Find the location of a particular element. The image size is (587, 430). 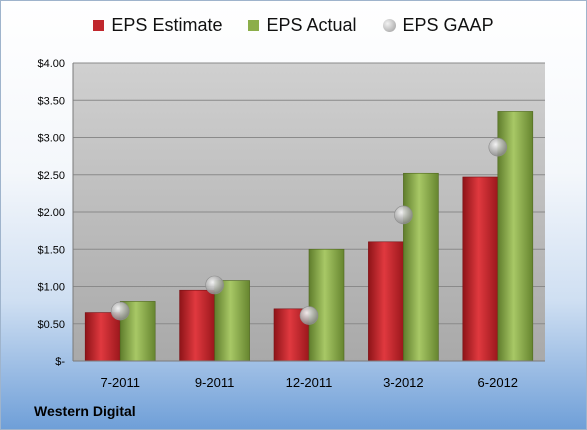

y-tick-label: $1.50 is located at coordinates (51, 250).